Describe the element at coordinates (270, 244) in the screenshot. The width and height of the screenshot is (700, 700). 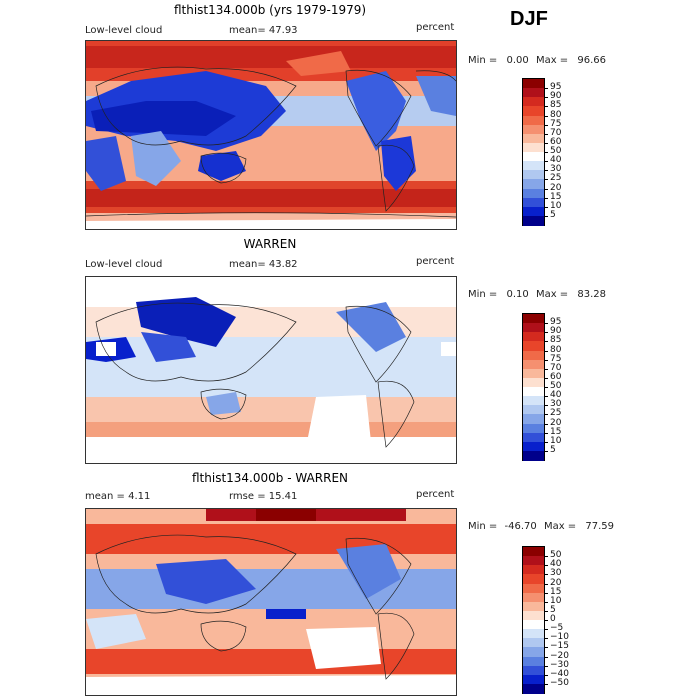
I see `panel-title: WARREN` at that location.